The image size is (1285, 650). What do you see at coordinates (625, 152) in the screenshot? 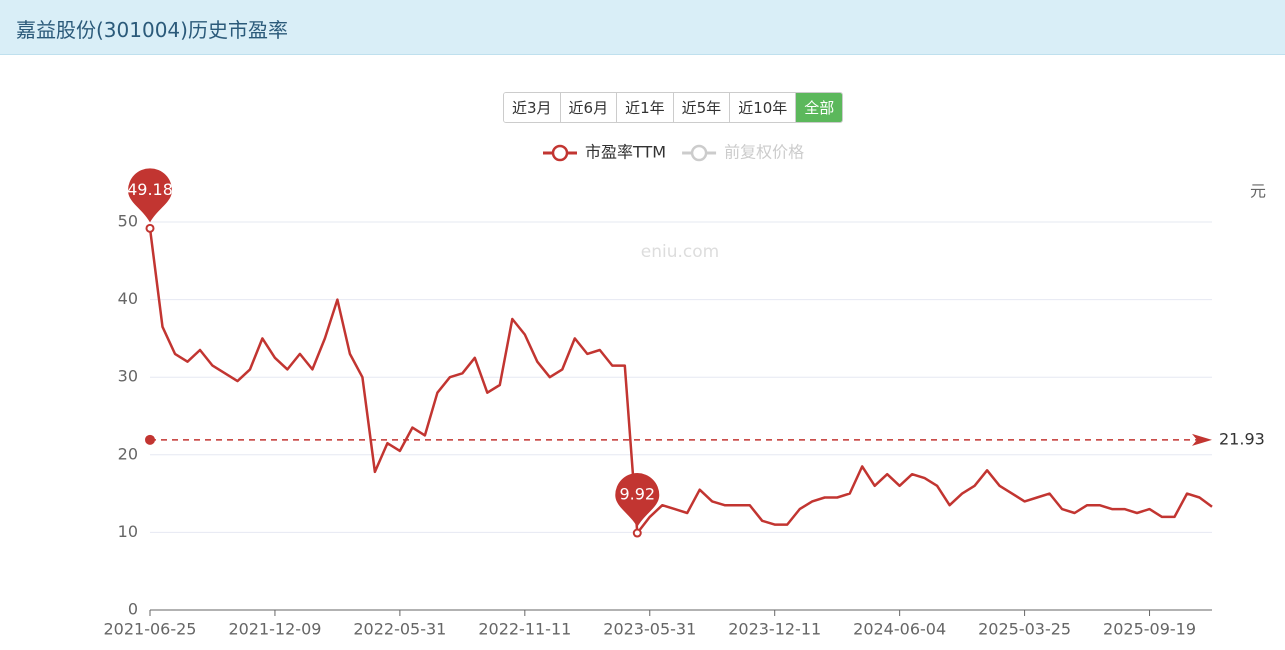
I see `legend-label: 市盈率TTM` at bounding box center [625, 152].